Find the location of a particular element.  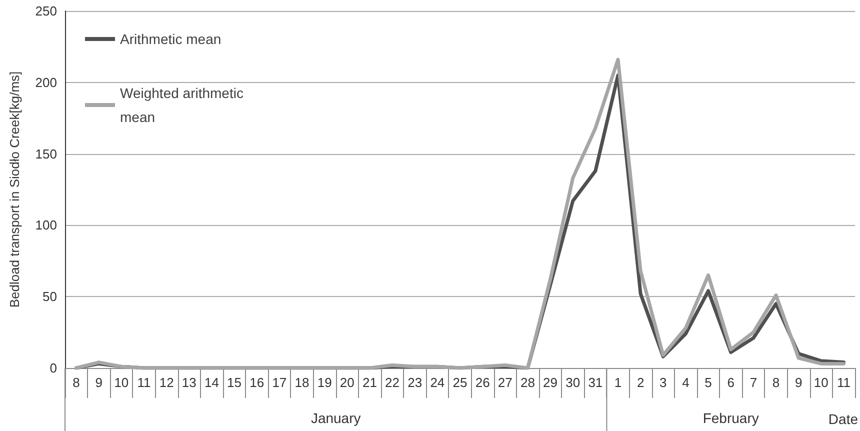

x-tick-label: 3 is located at coordinates (663, 382).